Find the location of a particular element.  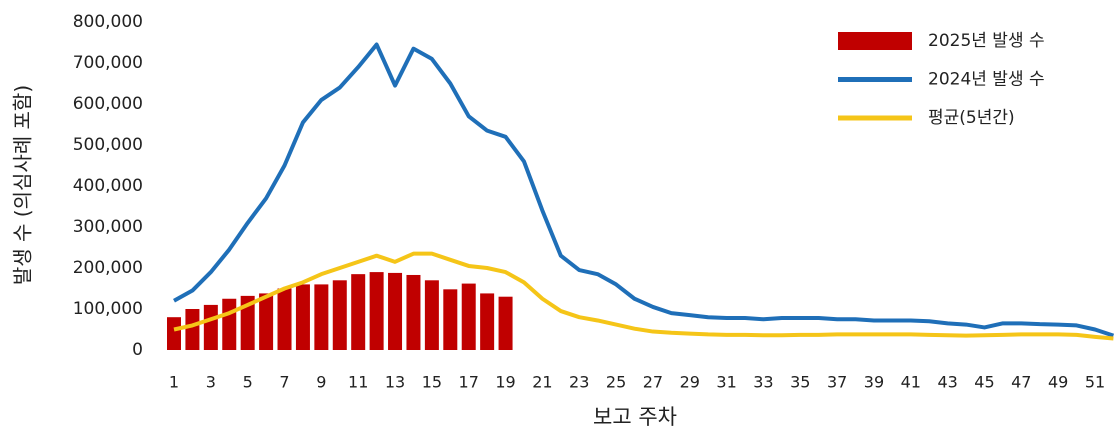

x-tick-label: 45 is located at coordinates (984, 382).